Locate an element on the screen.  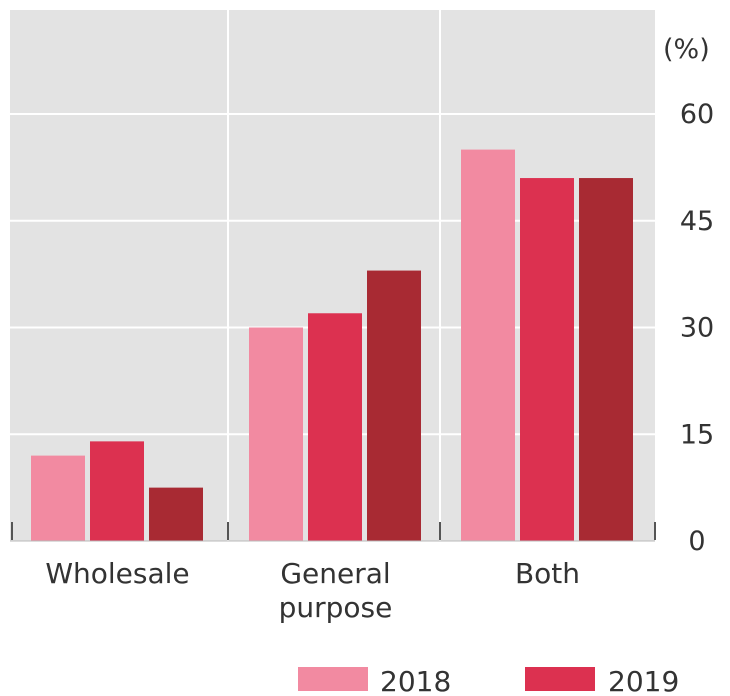
legend-label: 2018 is located at coordinates (415, 680).